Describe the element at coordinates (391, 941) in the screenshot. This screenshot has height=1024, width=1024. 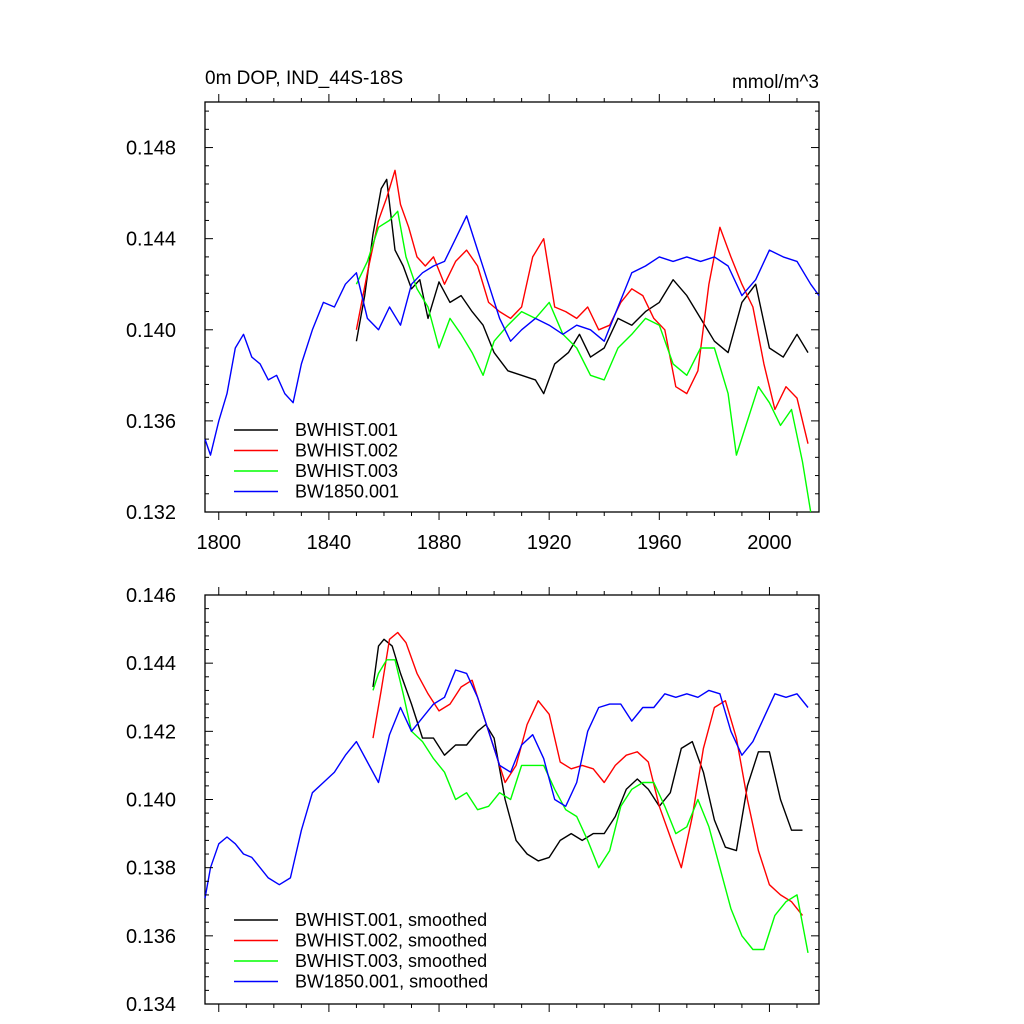
I see `legend-label: BWHIST.002, smoothed` at that location.